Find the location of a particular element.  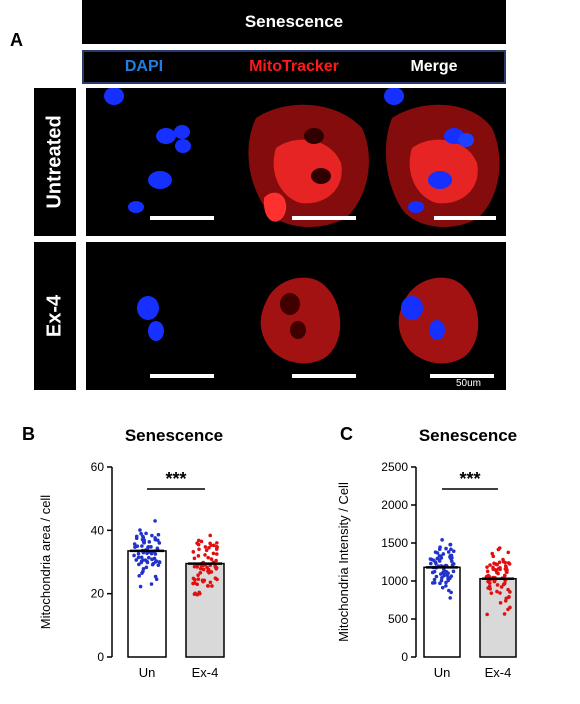

y-tick-label: 0 is located at coordinates (404, 657).